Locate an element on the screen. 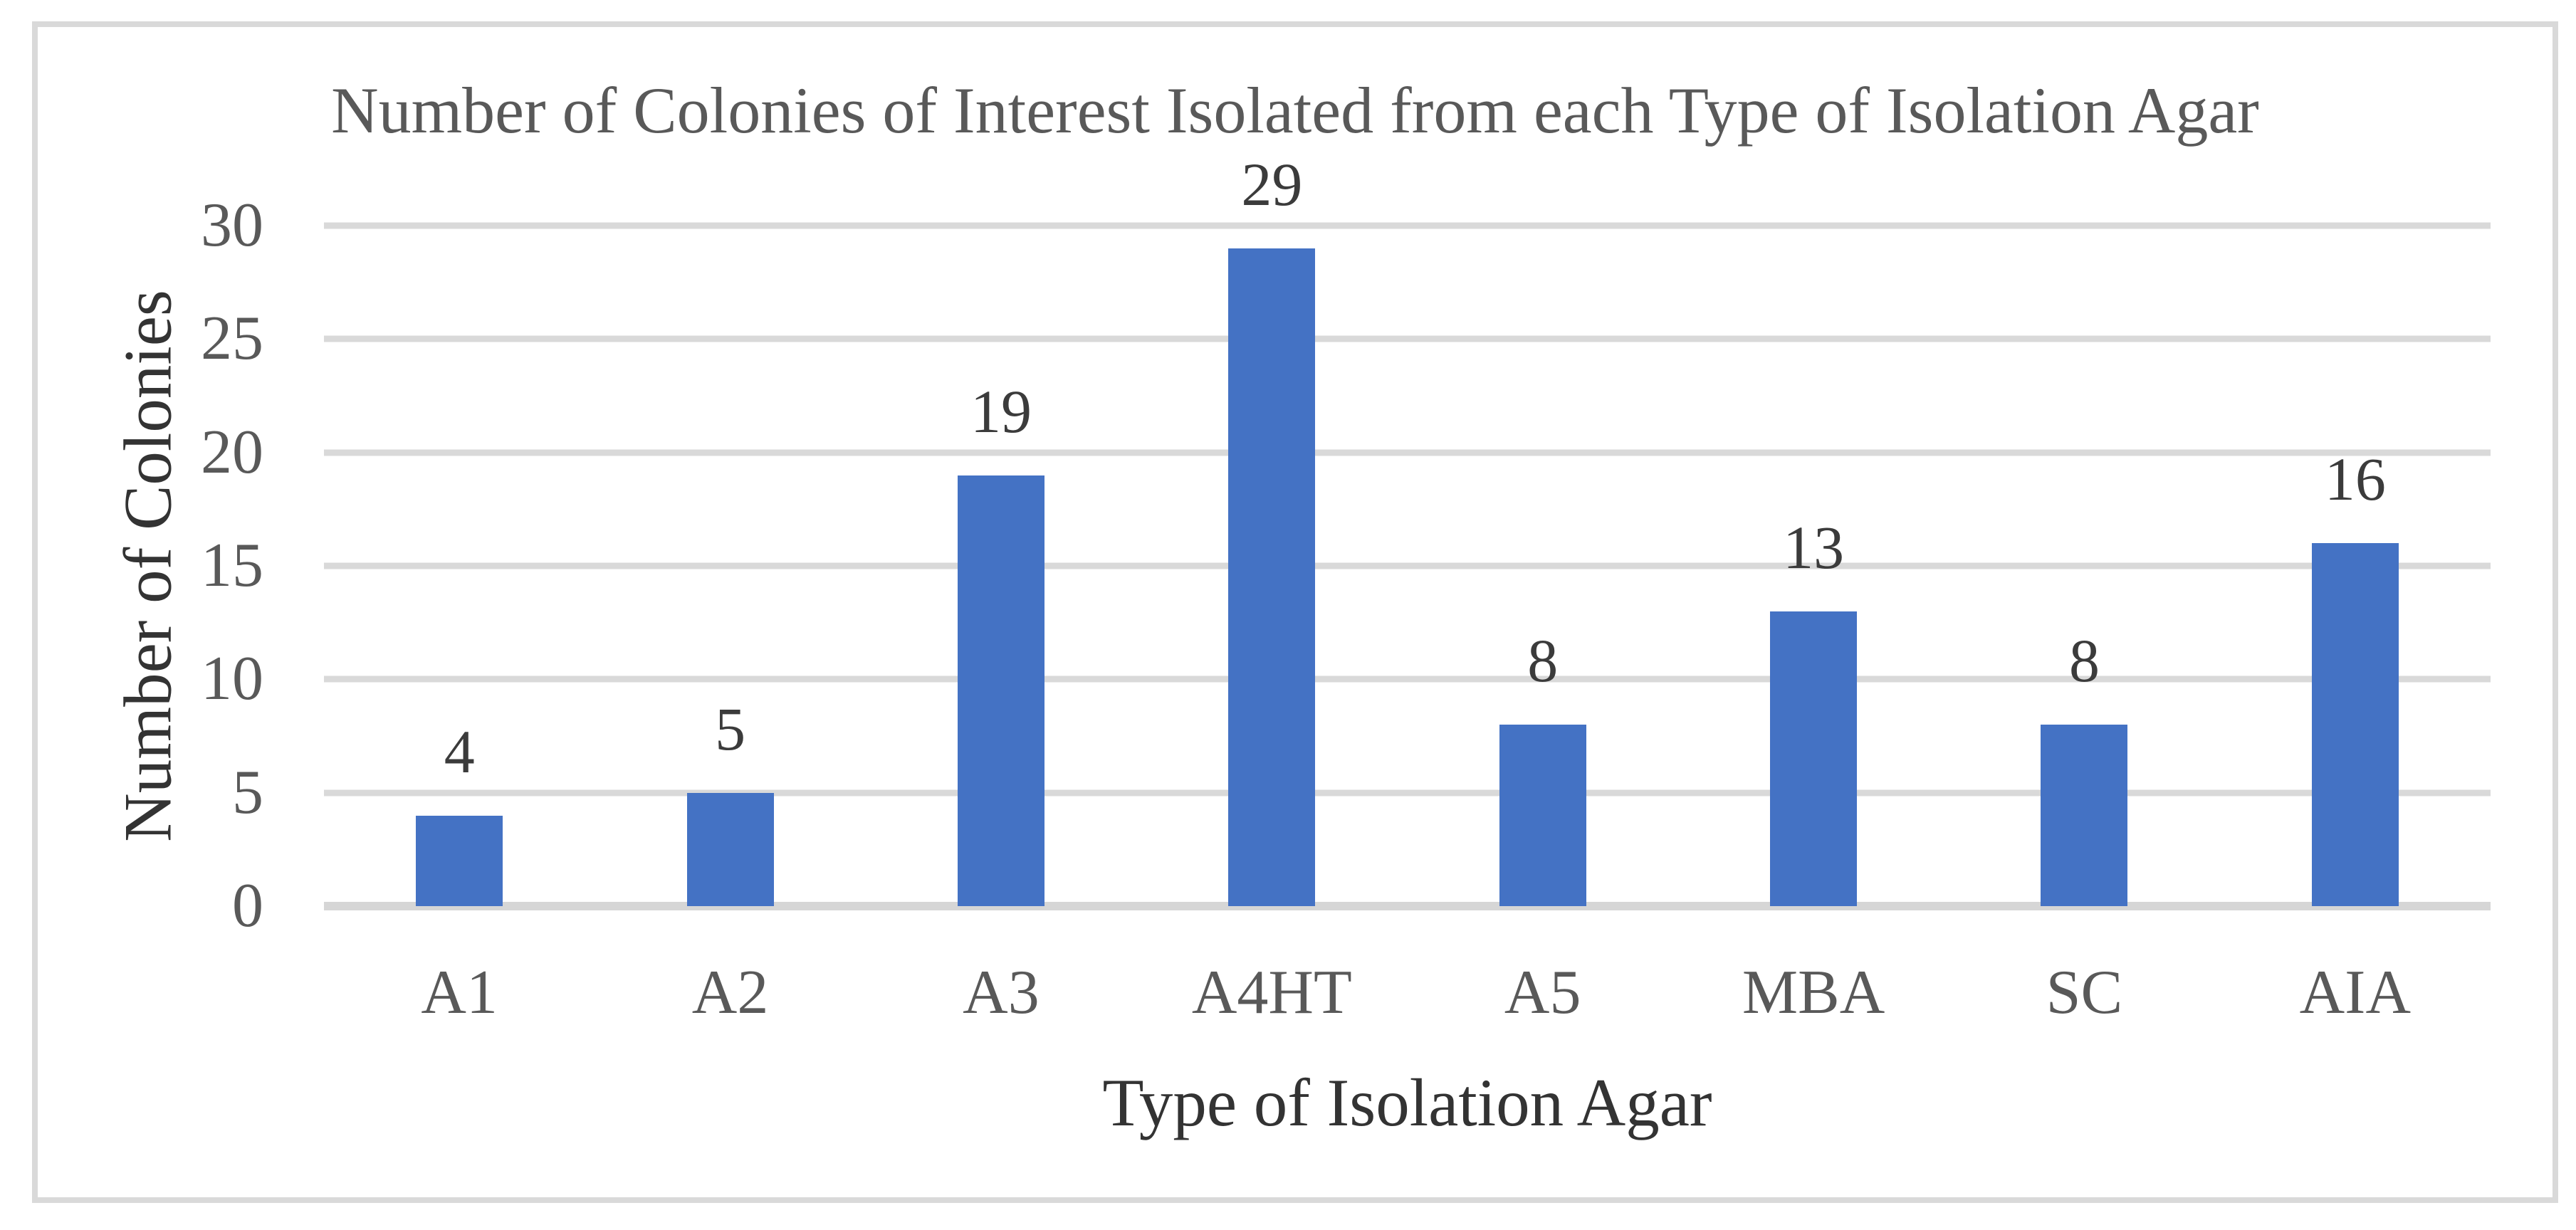  y-tick-label: 10 is located at coordinates (232, 679).